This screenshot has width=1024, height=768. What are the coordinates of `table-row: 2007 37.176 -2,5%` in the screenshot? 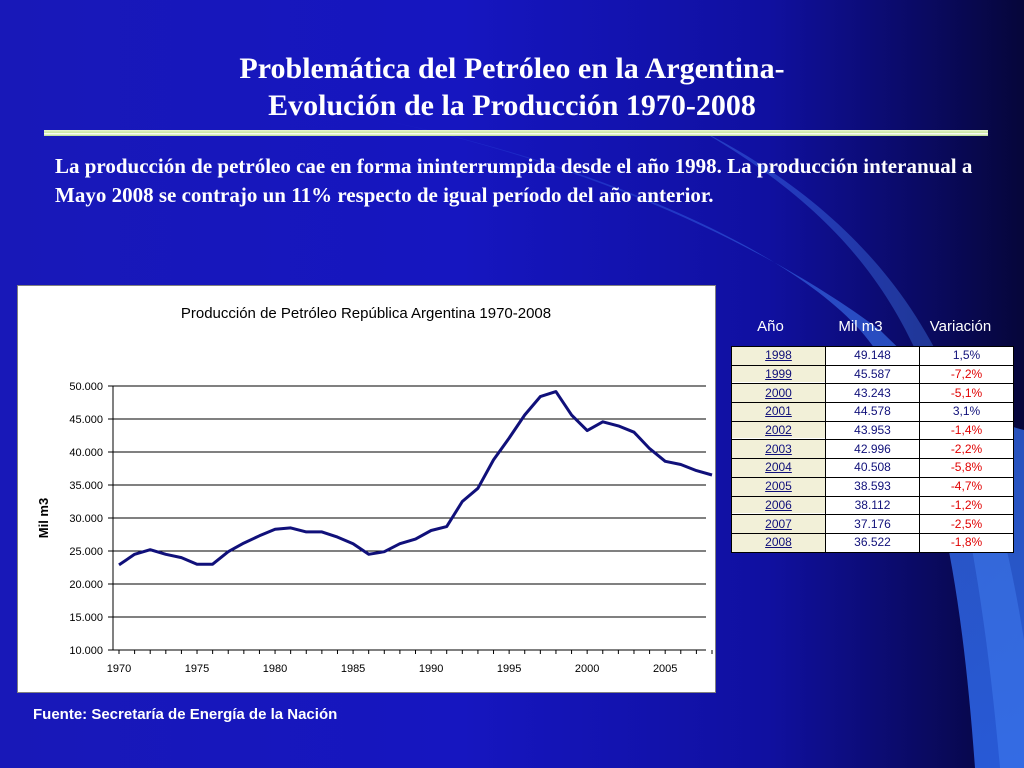 It's located at (872, 524).